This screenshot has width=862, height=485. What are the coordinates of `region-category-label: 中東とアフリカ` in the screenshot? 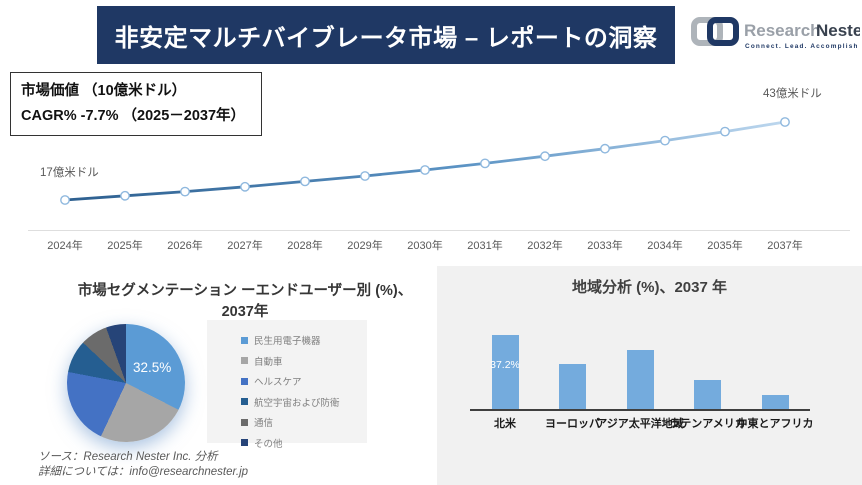 It's located at (775, 424).